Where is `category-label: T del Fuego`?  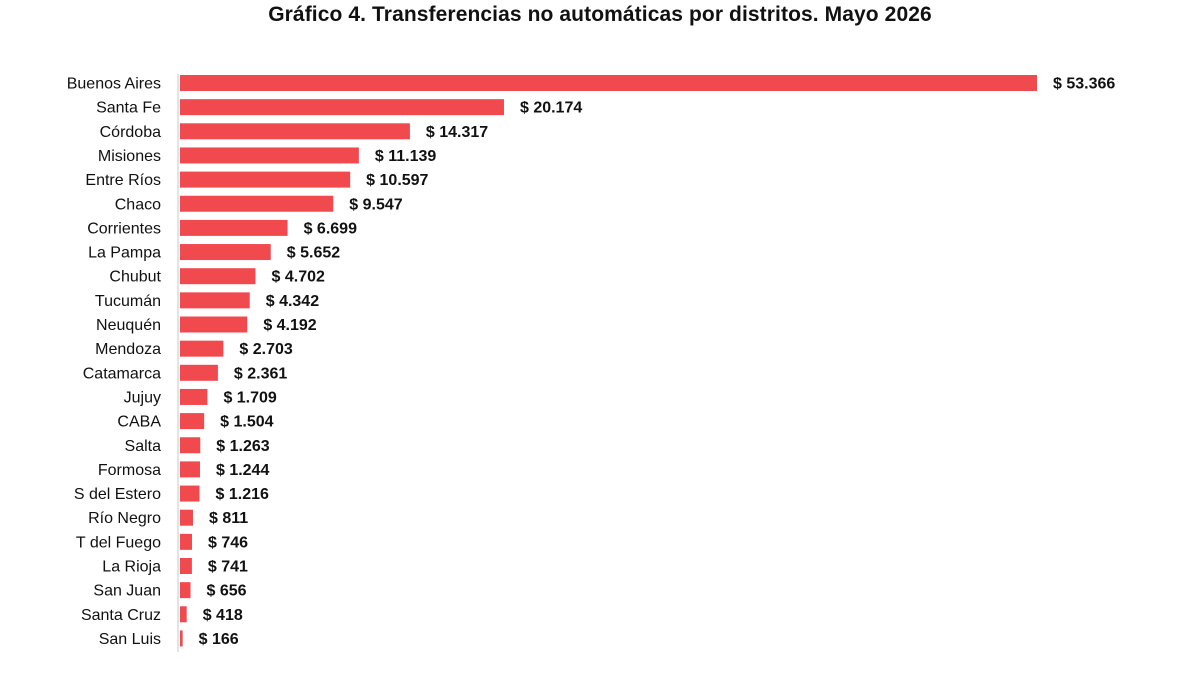 category-label: T del Fuego is located at coordinates (118, 542).